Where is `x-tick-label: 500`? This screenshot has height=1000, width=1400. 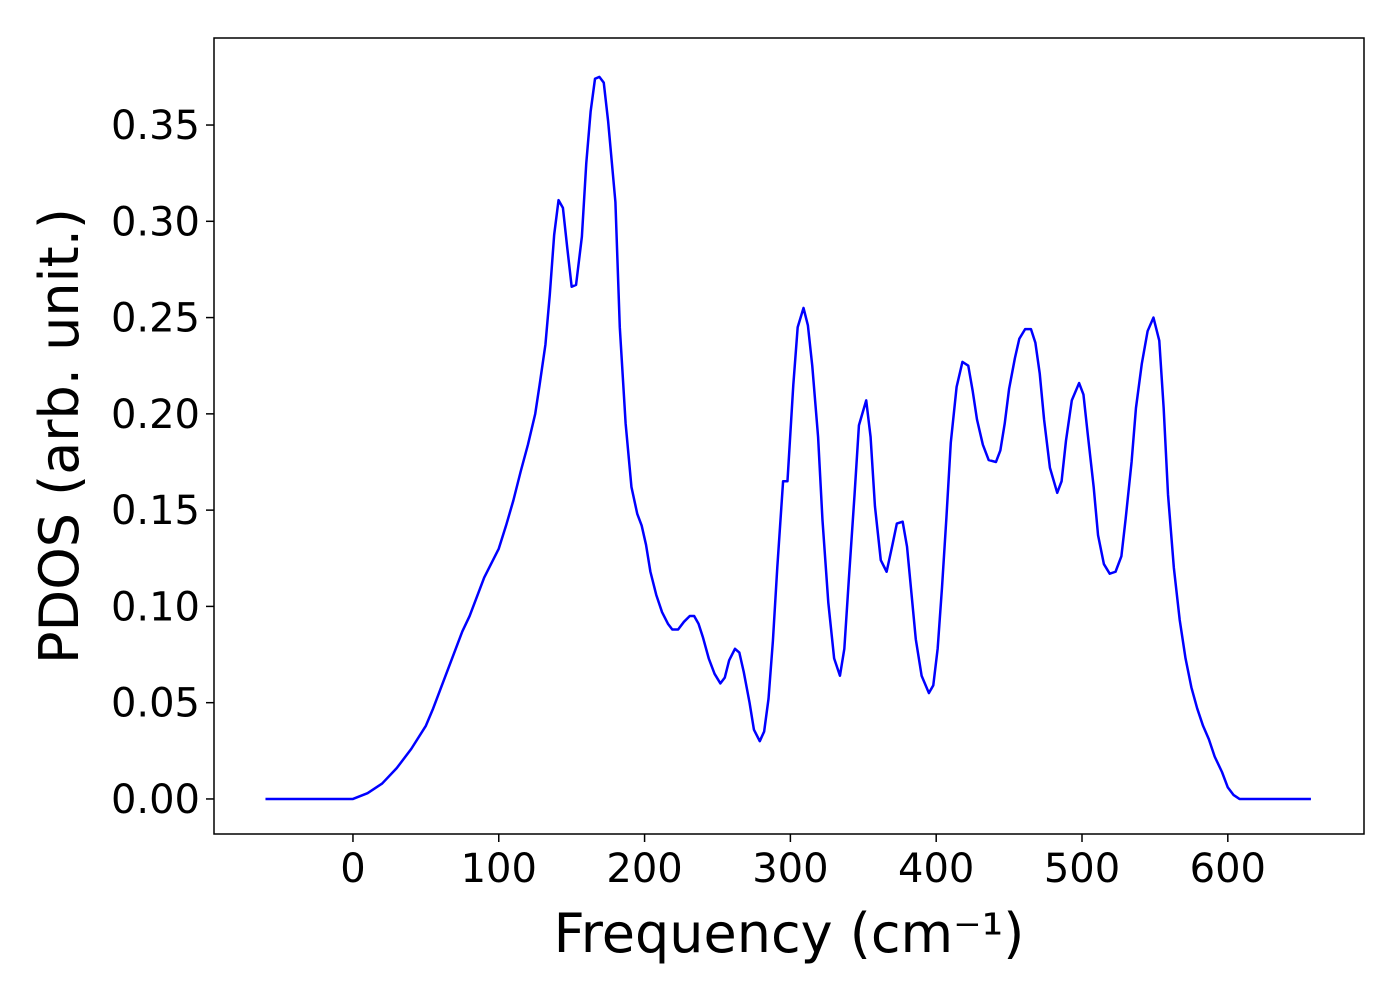
x-tick-label: 500 is located at coordinates (1082, 869).